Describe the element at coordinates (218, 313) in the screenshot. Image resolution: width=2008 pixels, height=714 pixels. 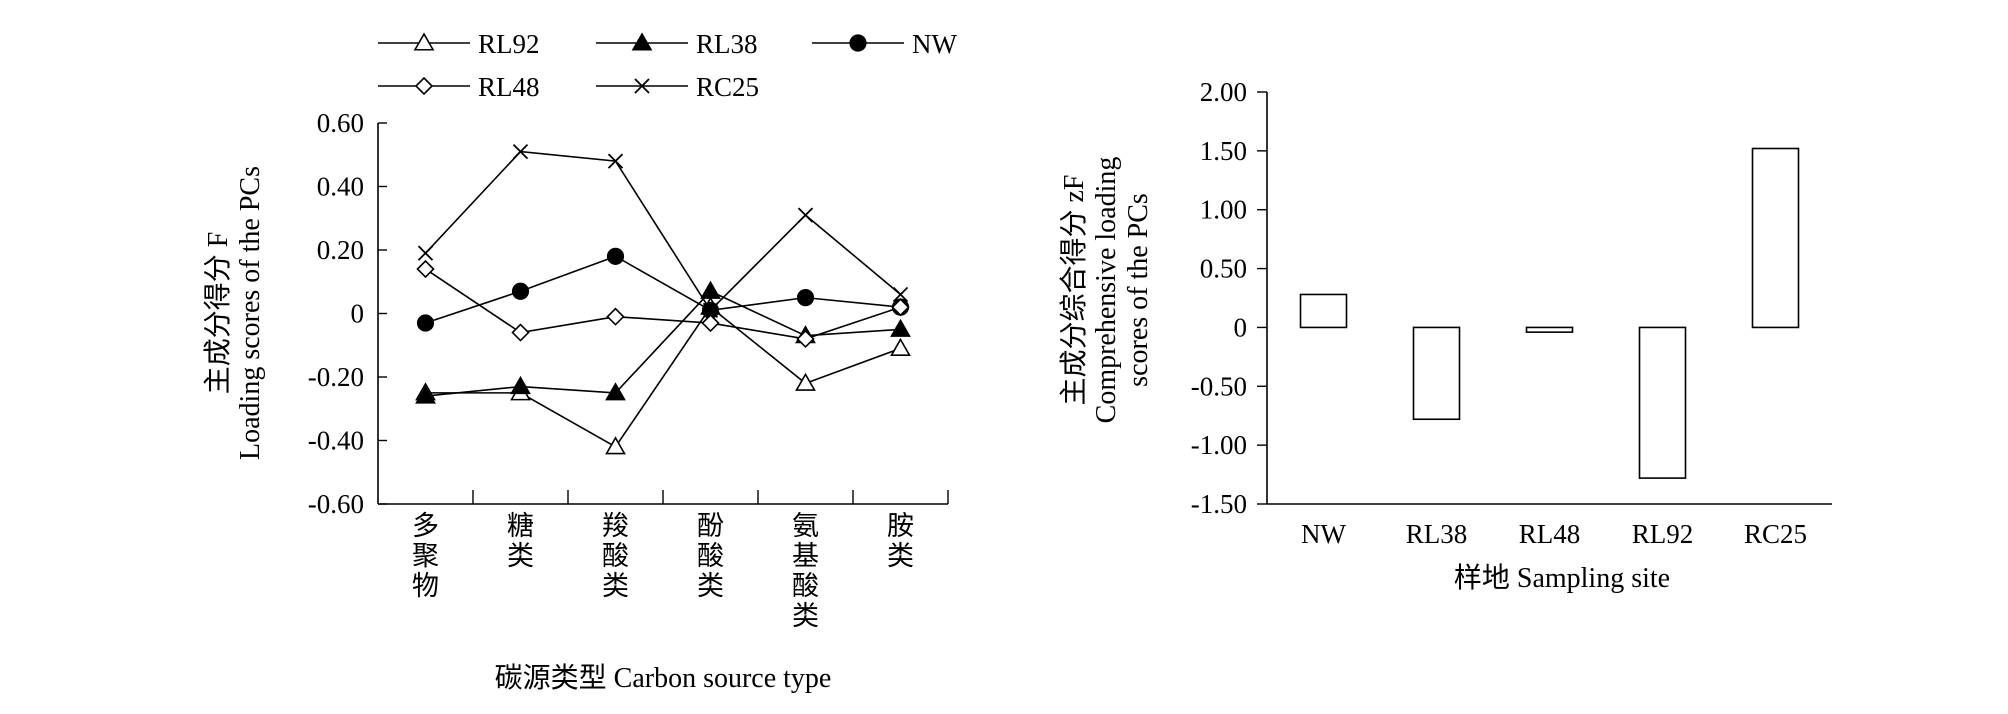
I see `y-axis-title-line: 主成分得分 F` at that location.